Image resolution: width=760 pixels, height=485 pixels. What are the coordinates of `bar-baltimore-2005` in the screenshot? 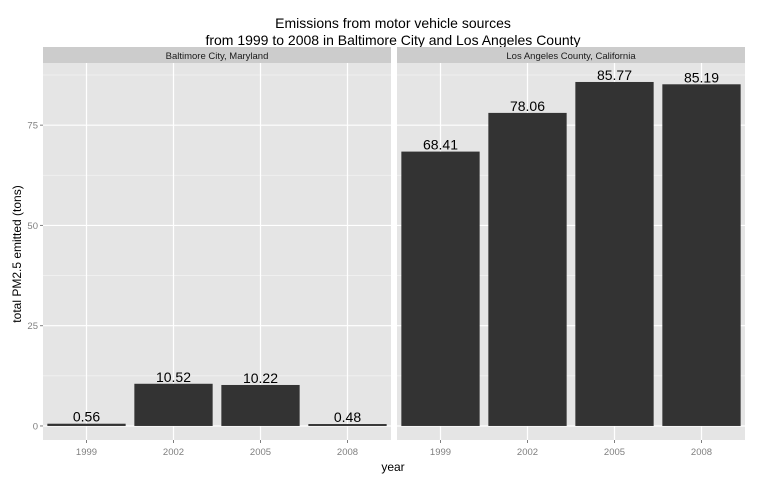 It's located at (260, 405).